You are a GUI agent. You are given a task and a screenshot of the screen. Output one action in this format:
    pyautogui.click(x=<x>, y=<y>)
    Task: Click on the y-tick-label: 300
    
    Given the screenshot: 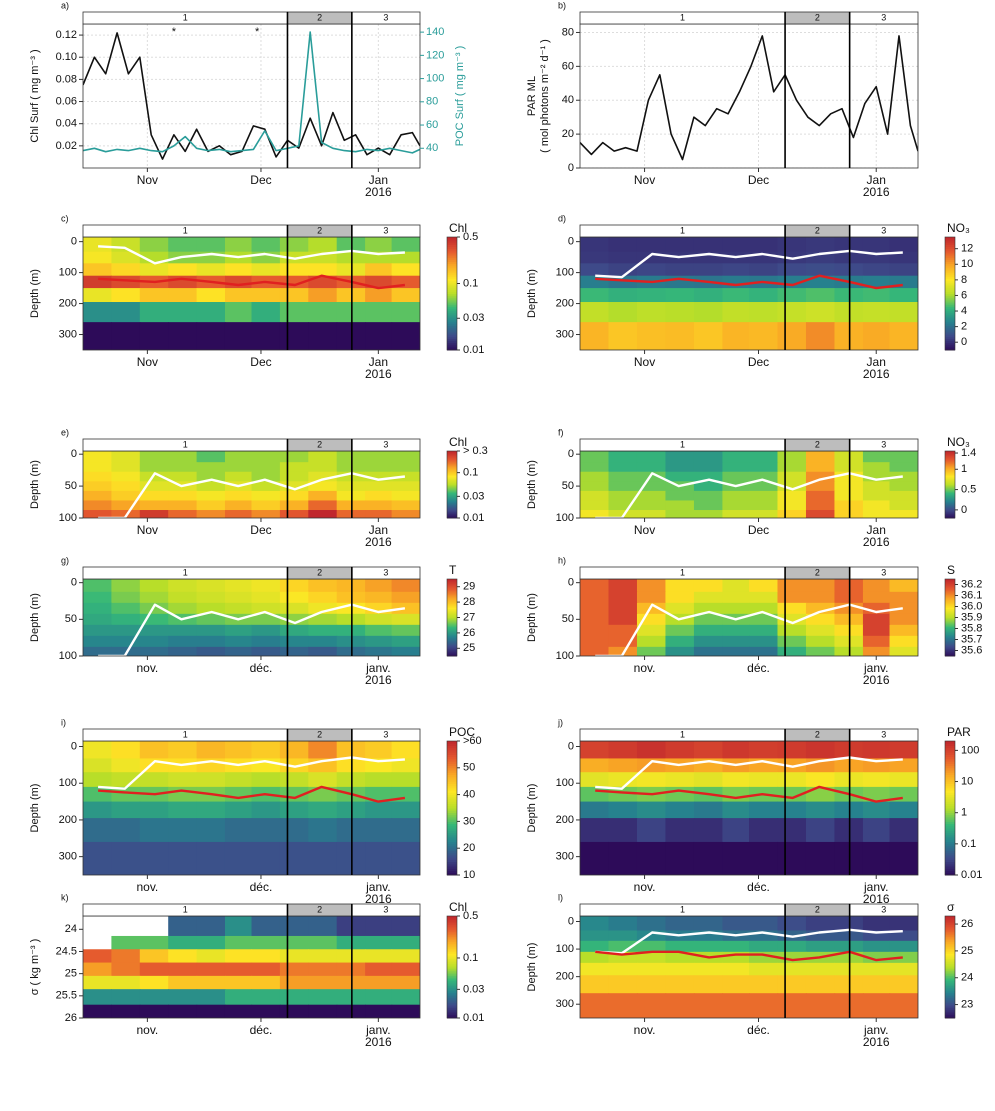 What is the action you would take?
    pyautogui.click(x=565, y=1004)
    